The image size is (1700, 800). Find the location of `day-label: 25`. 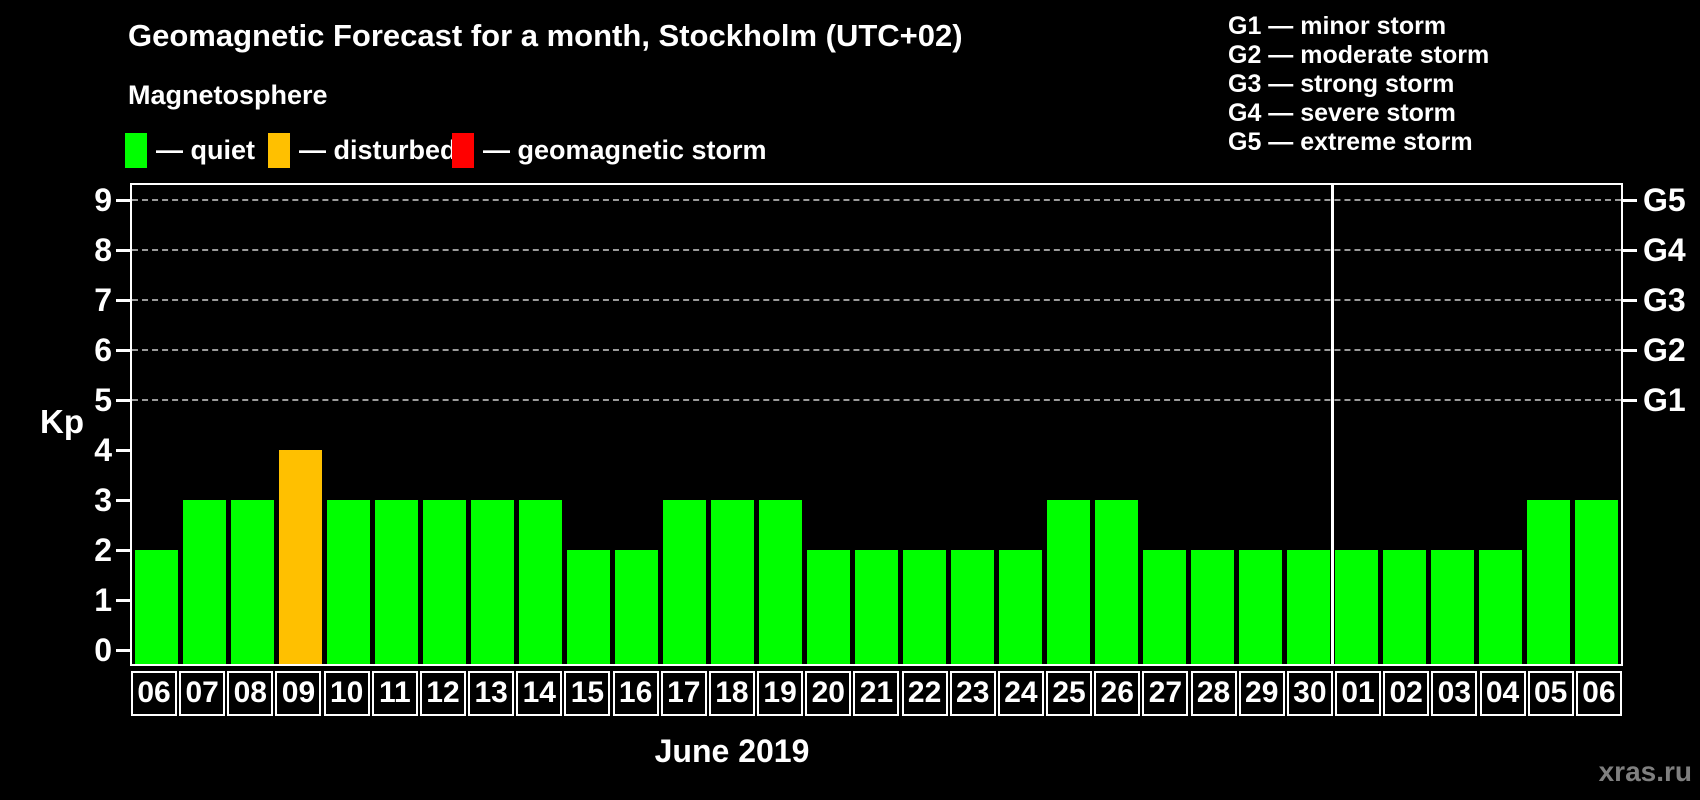

day-label: 25 is located at coordinates (1069, 693).